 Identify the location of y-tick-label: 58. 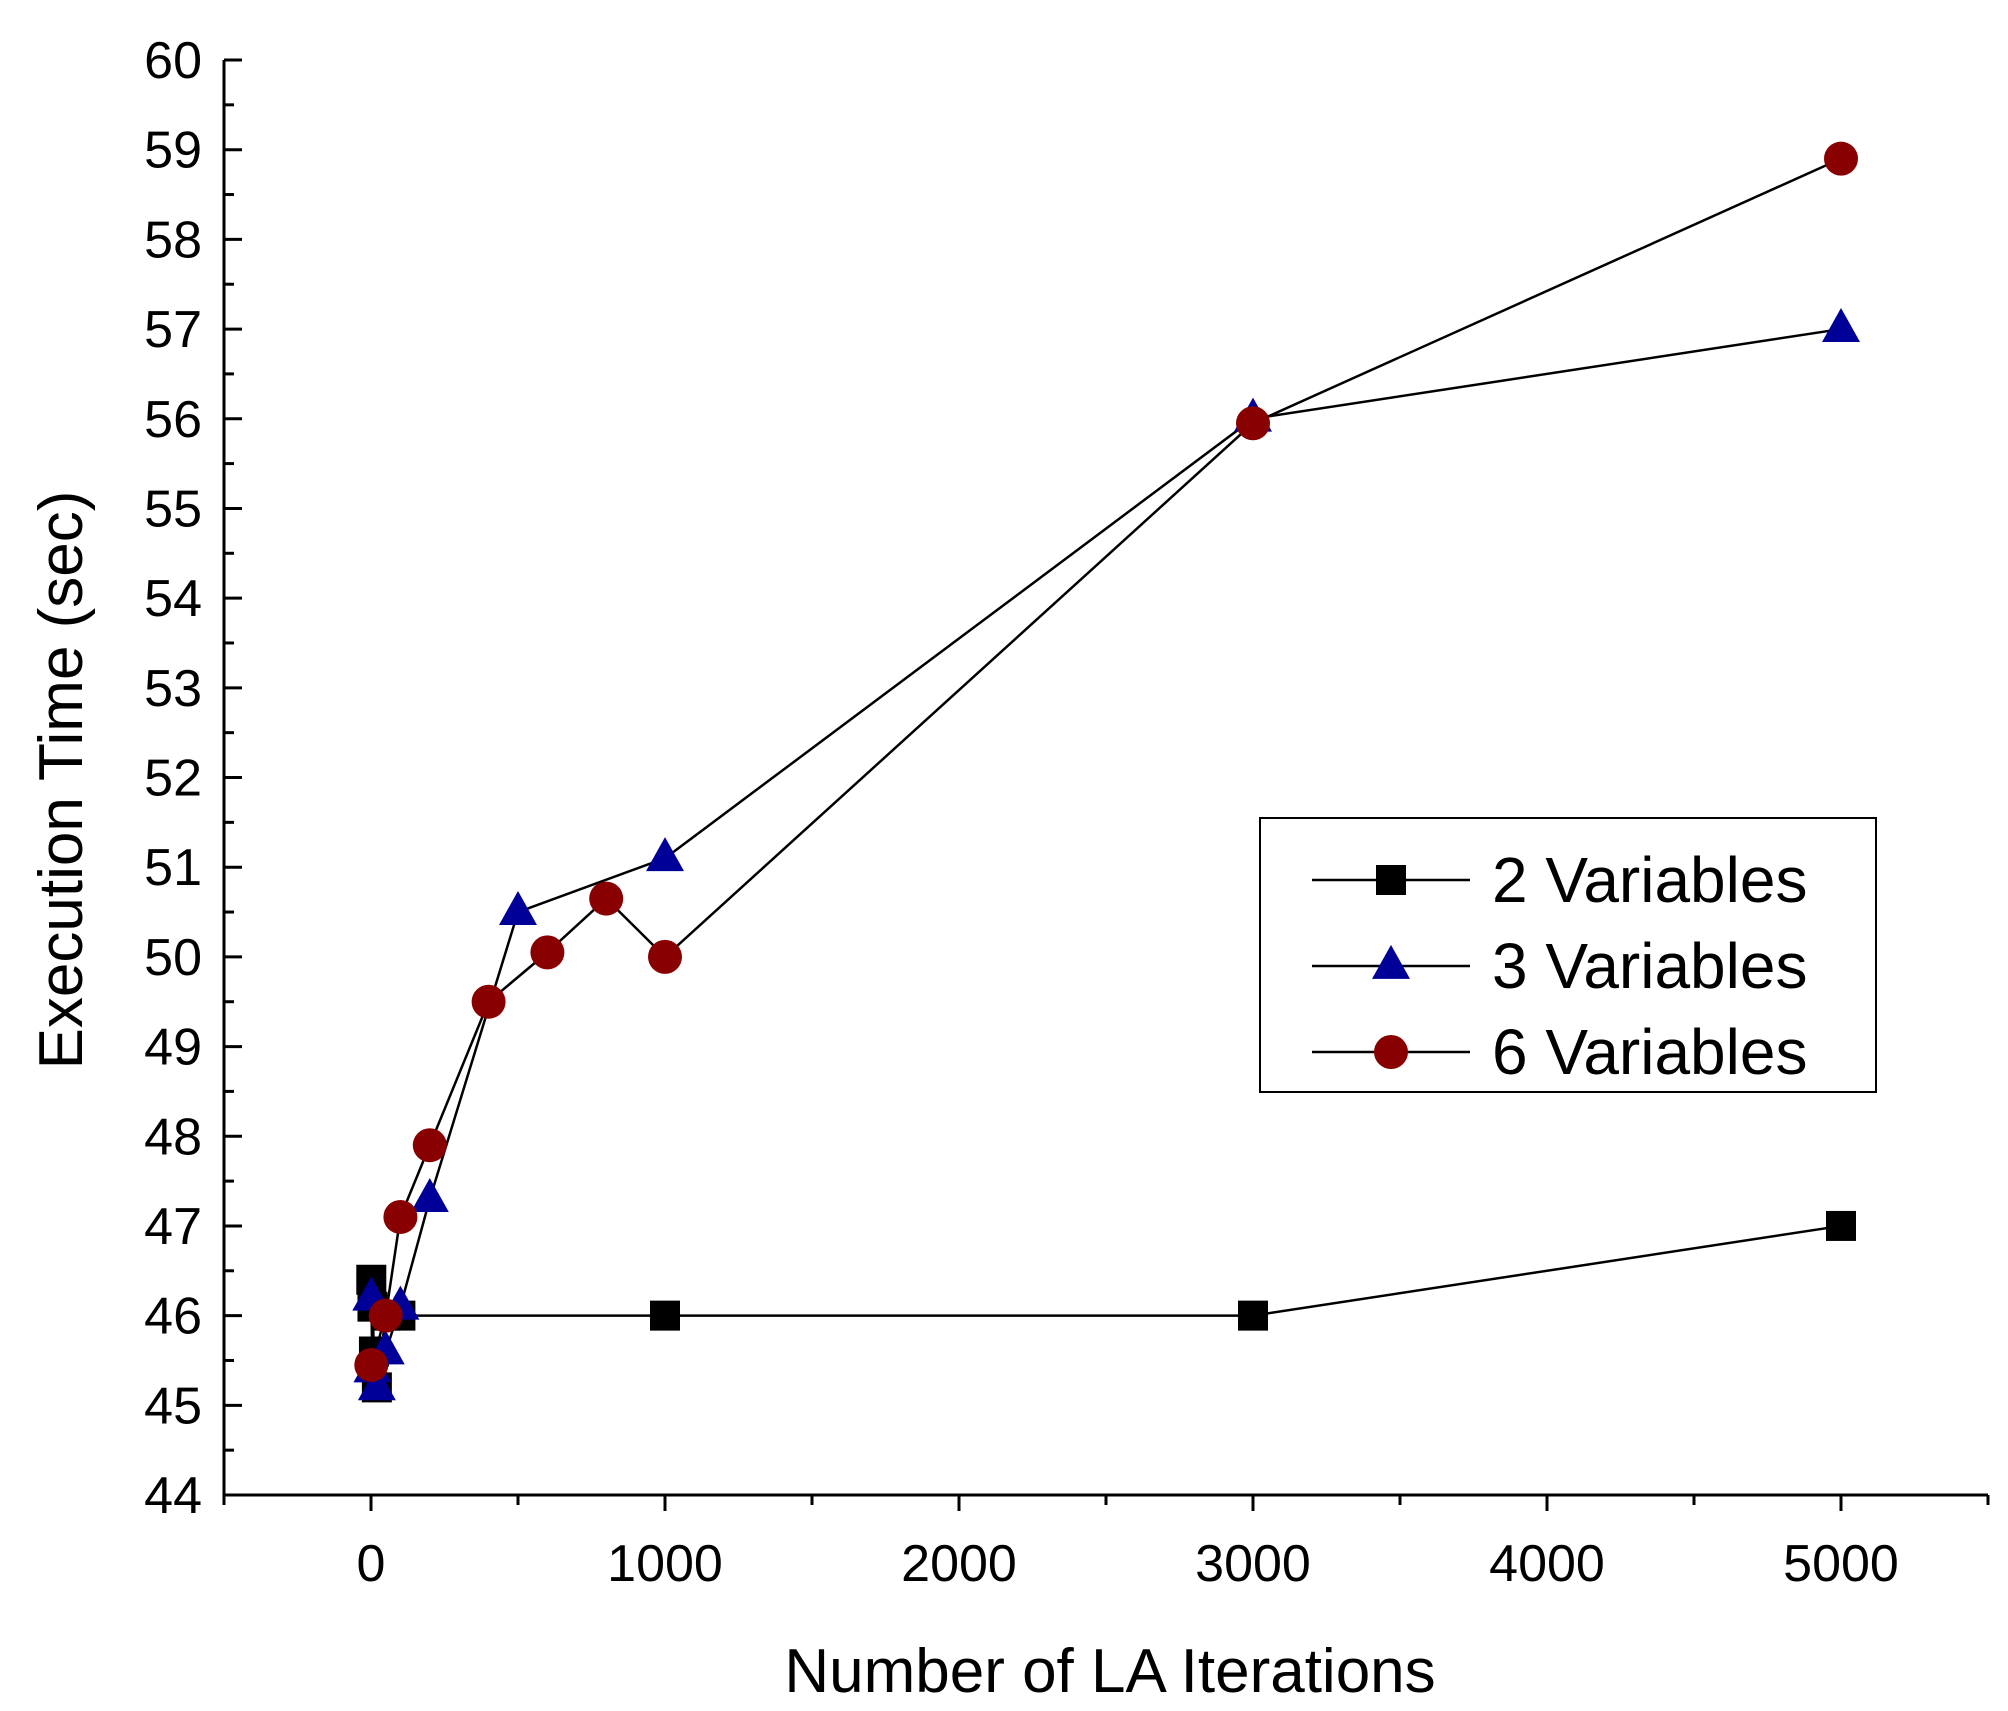
(173, 240).